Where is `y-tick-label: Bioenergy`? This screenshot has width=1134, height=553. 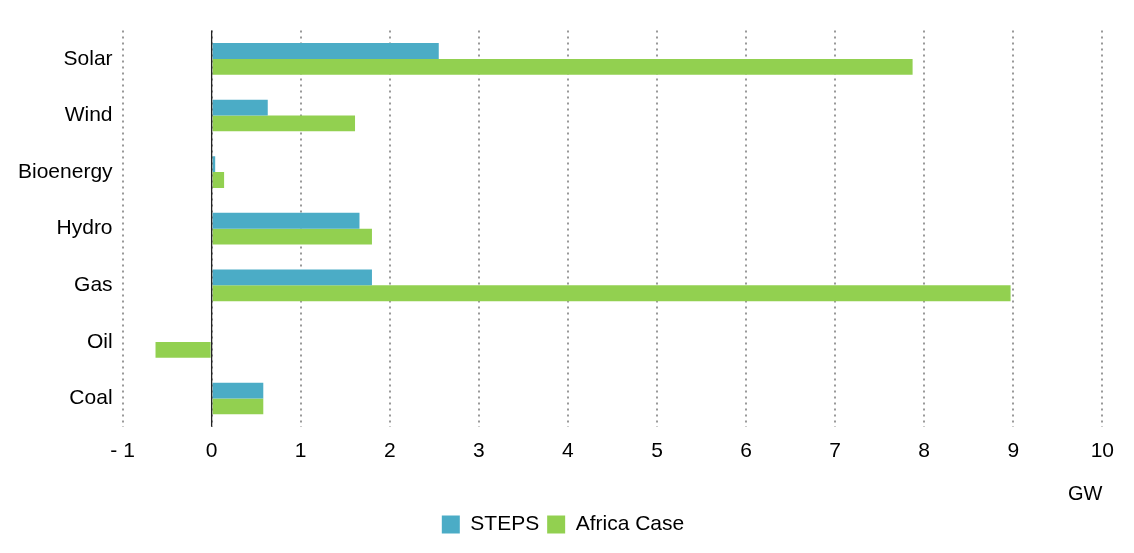
y-tick-label: Bioenergy is located at coordinates (66, 170).